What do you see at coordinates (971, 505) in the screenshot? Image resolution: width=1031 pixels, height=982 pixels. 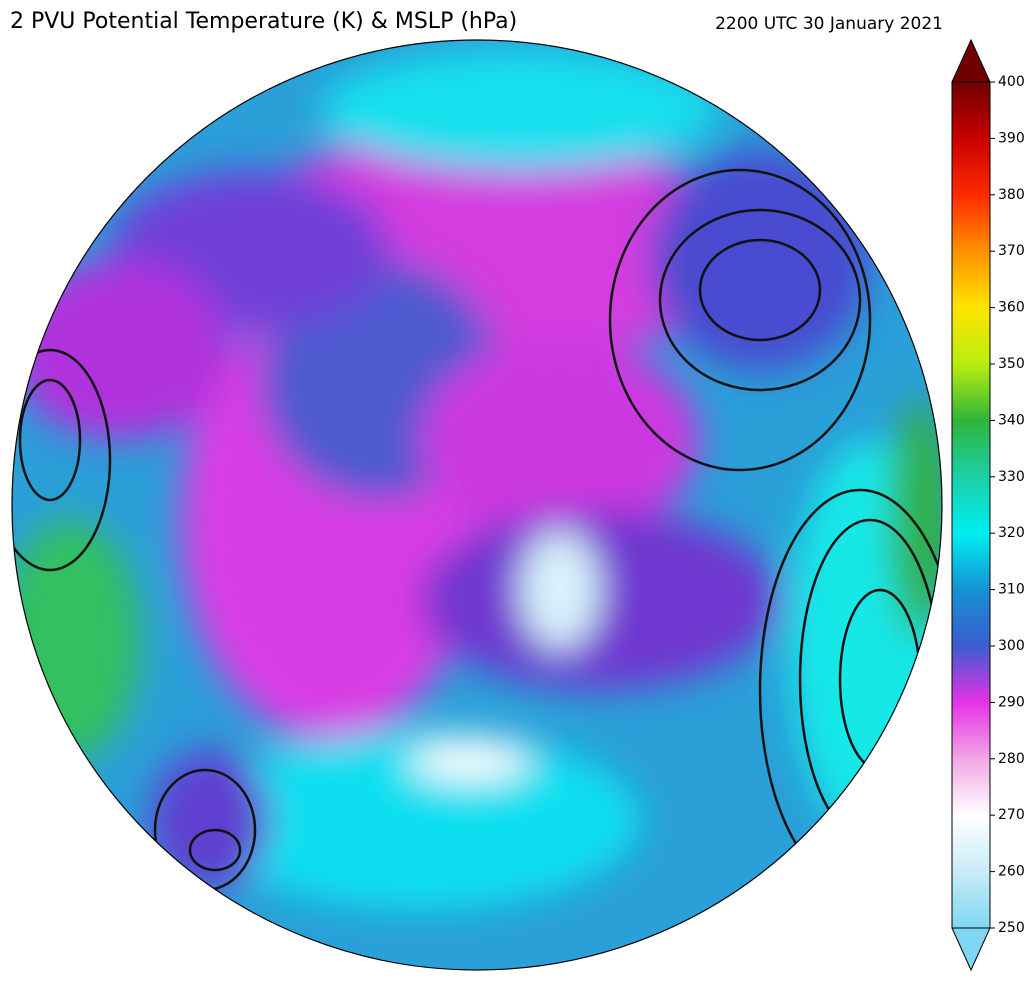 I see `colorbar-scale` at bounding box center [971, 505].